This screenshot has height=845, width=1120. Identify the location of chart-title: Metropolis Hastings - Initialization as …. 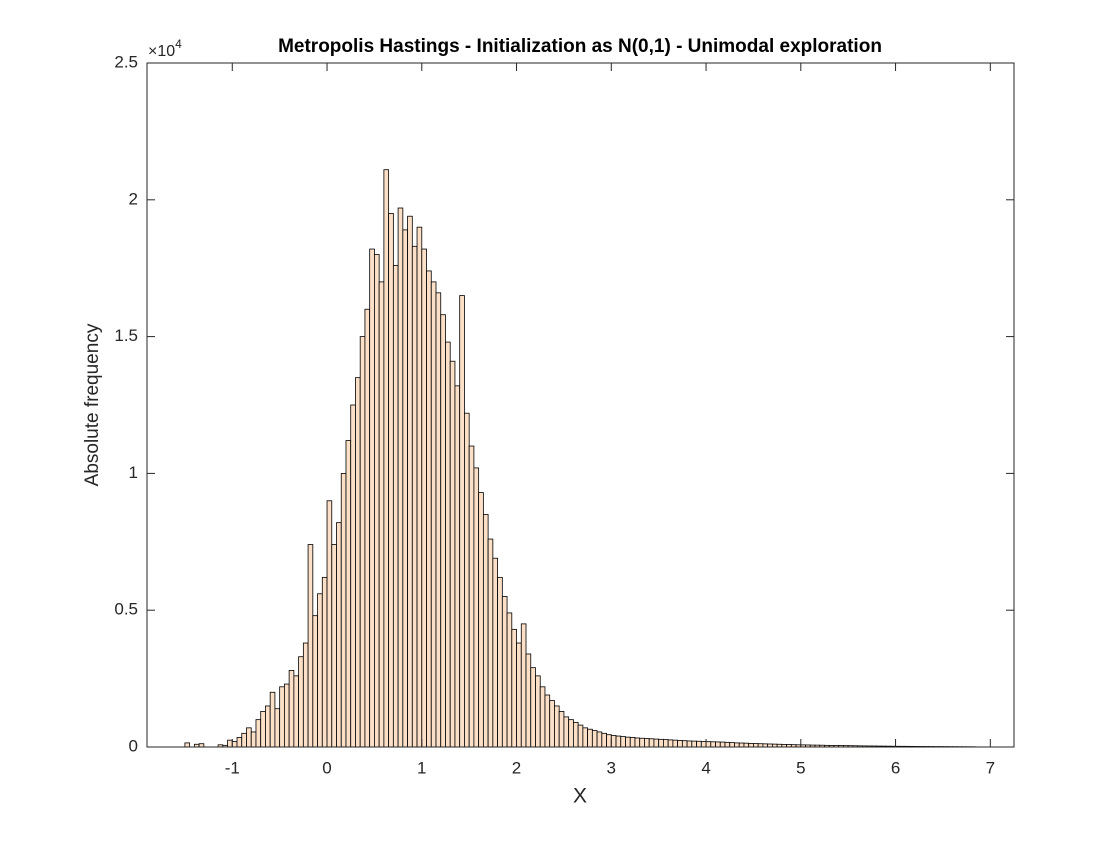
(580, 46).